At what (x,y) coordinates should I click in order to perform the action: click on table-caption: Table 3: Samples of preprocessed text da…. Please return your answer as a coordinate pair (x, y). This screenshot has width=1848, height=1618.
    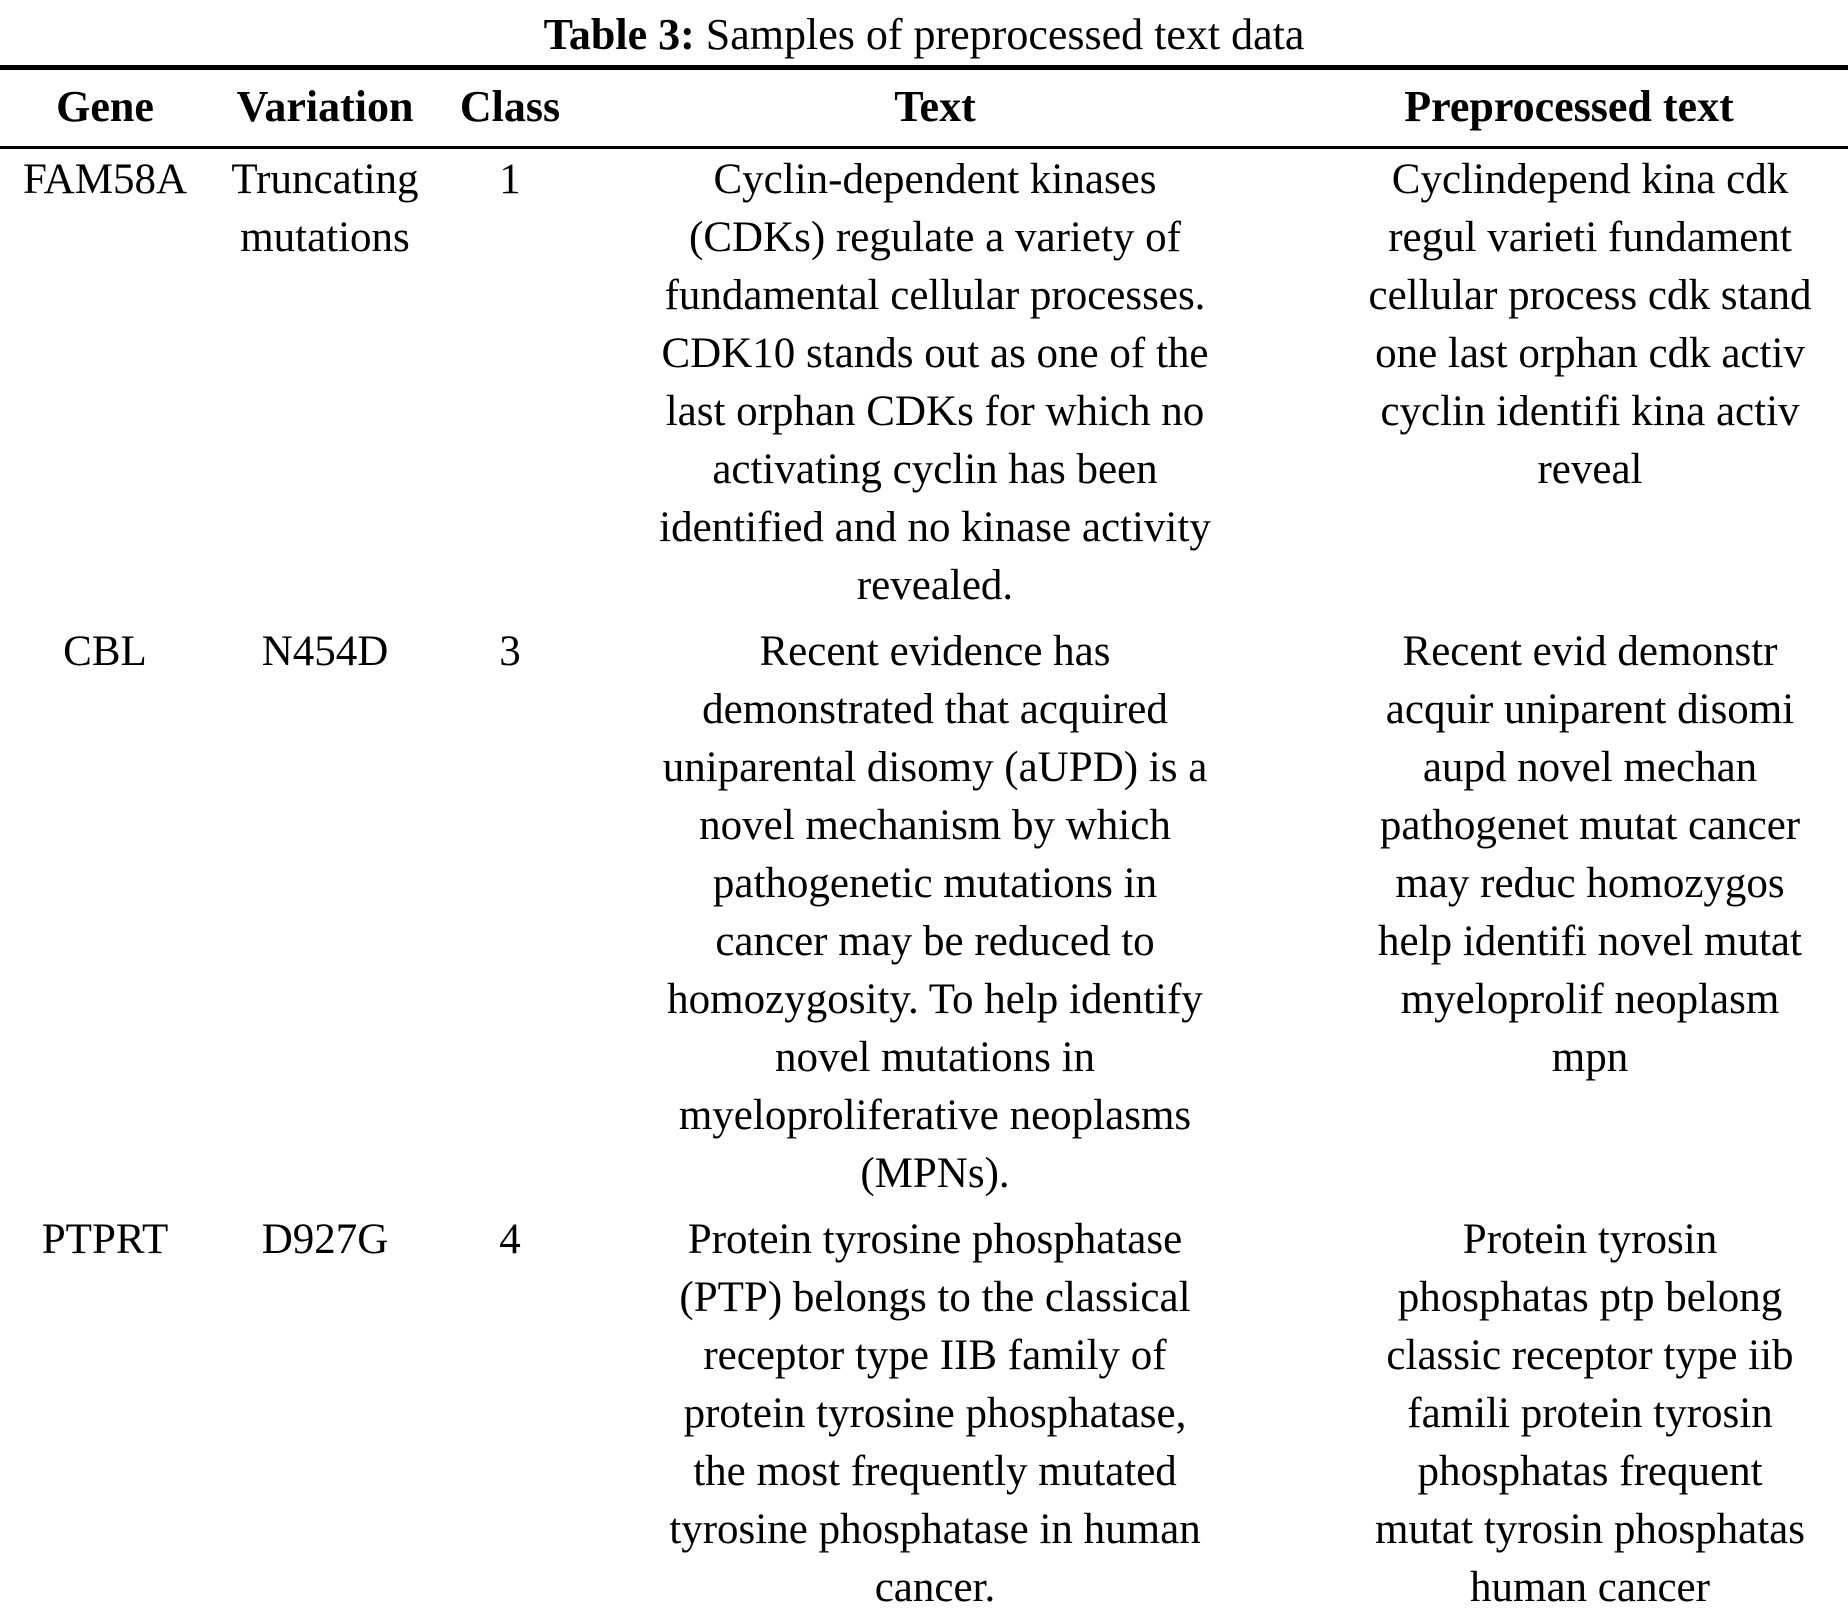
    Looking at the image, I should click on (924, 32).